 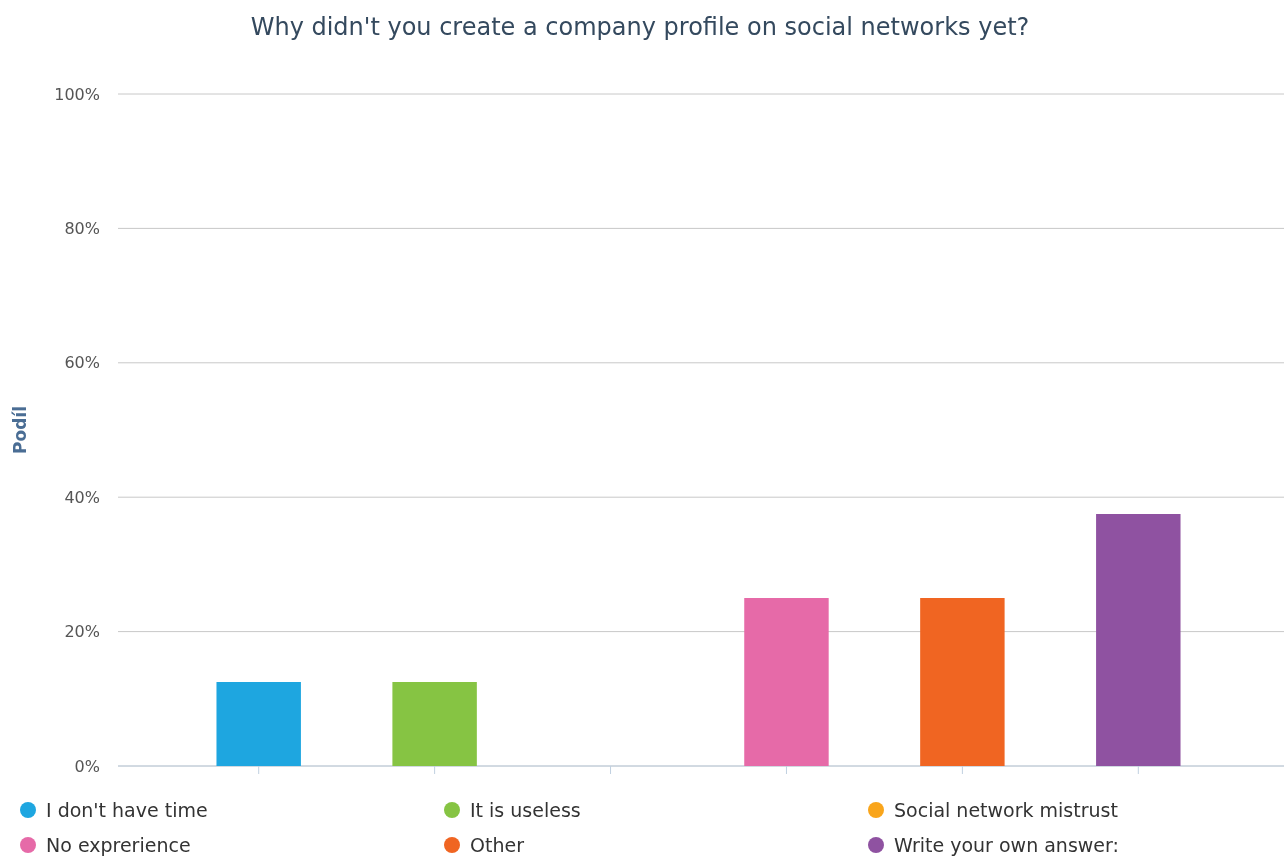 I want to click on legend-label: Social network mistrust, so click(x=1006, y=809).